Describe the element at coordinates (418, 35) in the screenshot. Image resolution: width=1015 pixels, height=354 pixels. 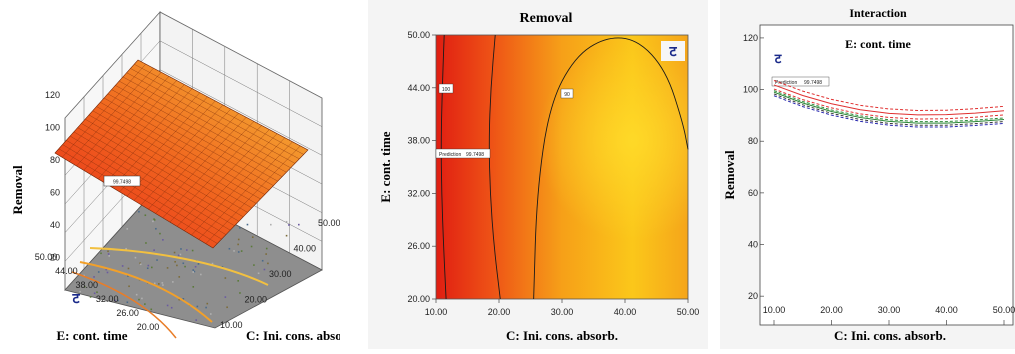
I see `y-tick-label: 50.00` at that location.